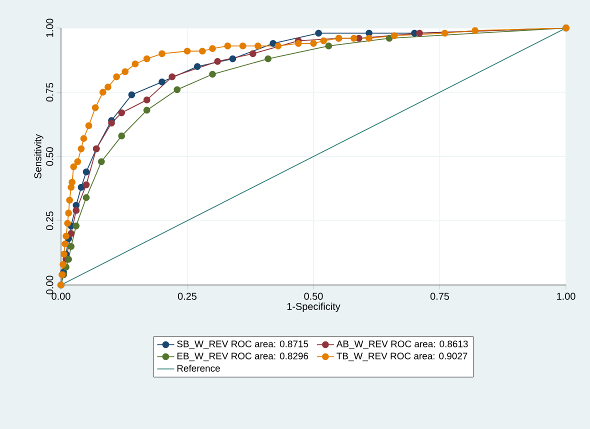 Image resolution: width=590 pixels, height=429 pixels. Describe the element at coordinates (242, 357) in the screenshot. I see `legend-label: EB_W_REV ROC area: 0.8296` at that location.